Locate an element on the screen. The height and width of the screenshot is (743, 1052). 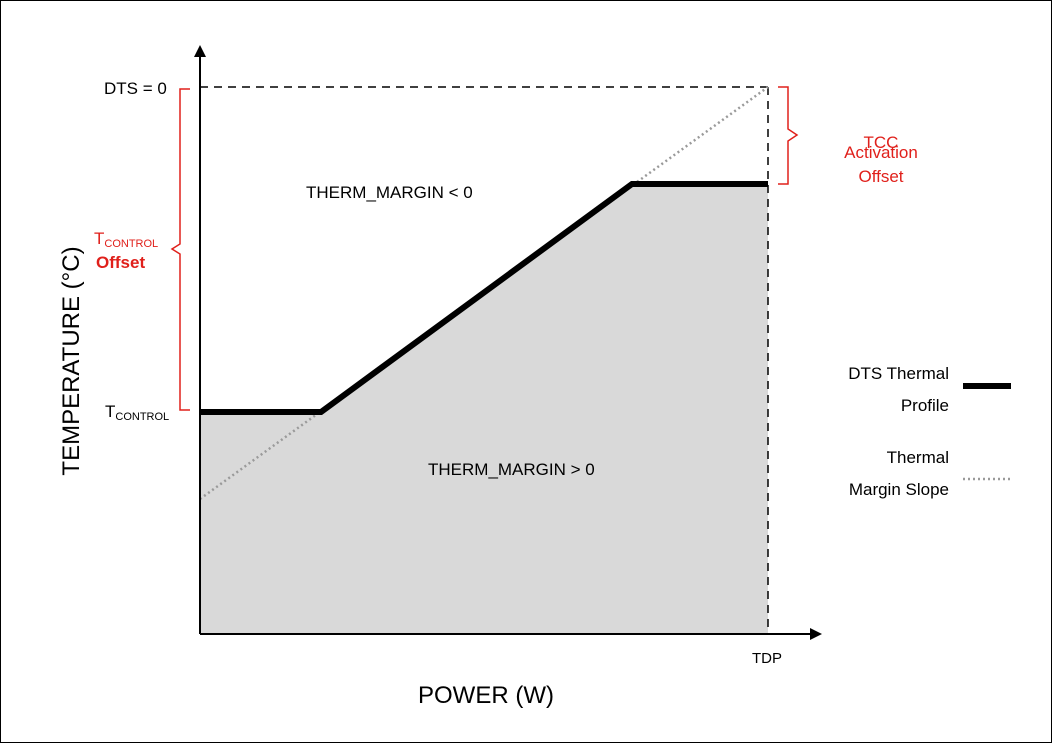
tcontrol-offset-bracket is located at coordinates (180, 249).